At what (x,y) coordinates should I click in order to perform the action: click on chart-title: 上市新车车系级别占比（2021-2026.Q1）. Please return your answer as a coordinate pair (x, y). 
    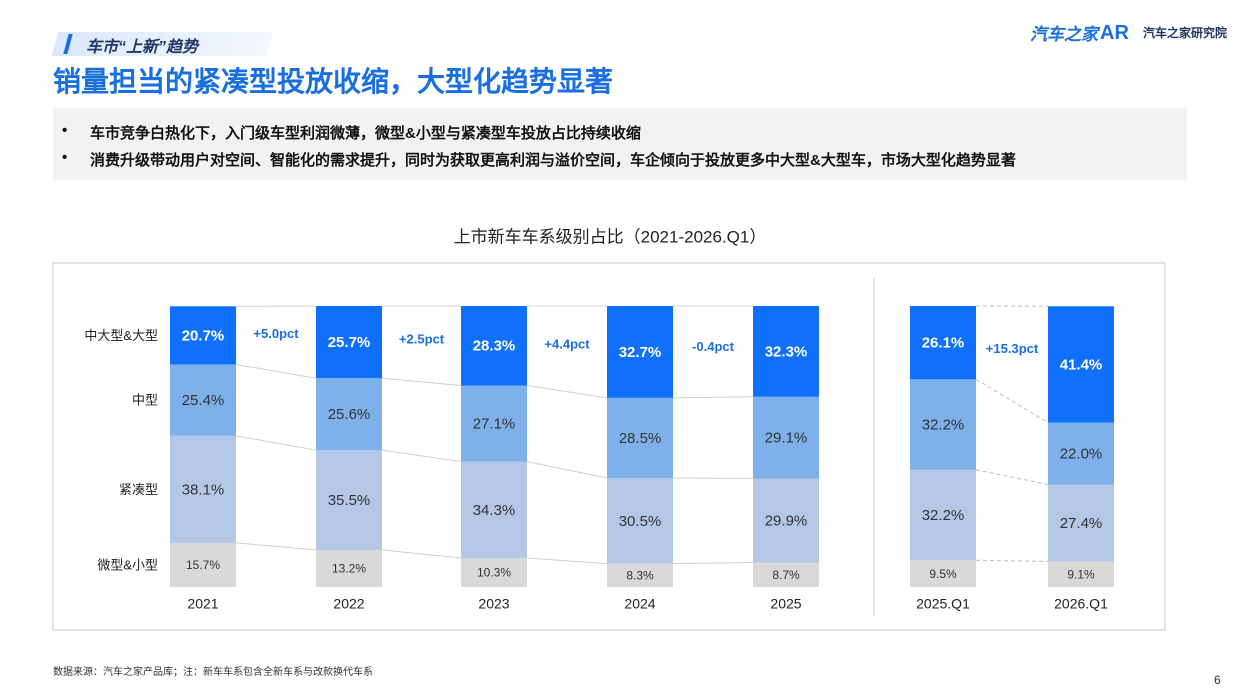
    Looking at the image, I should click on (610, 236).